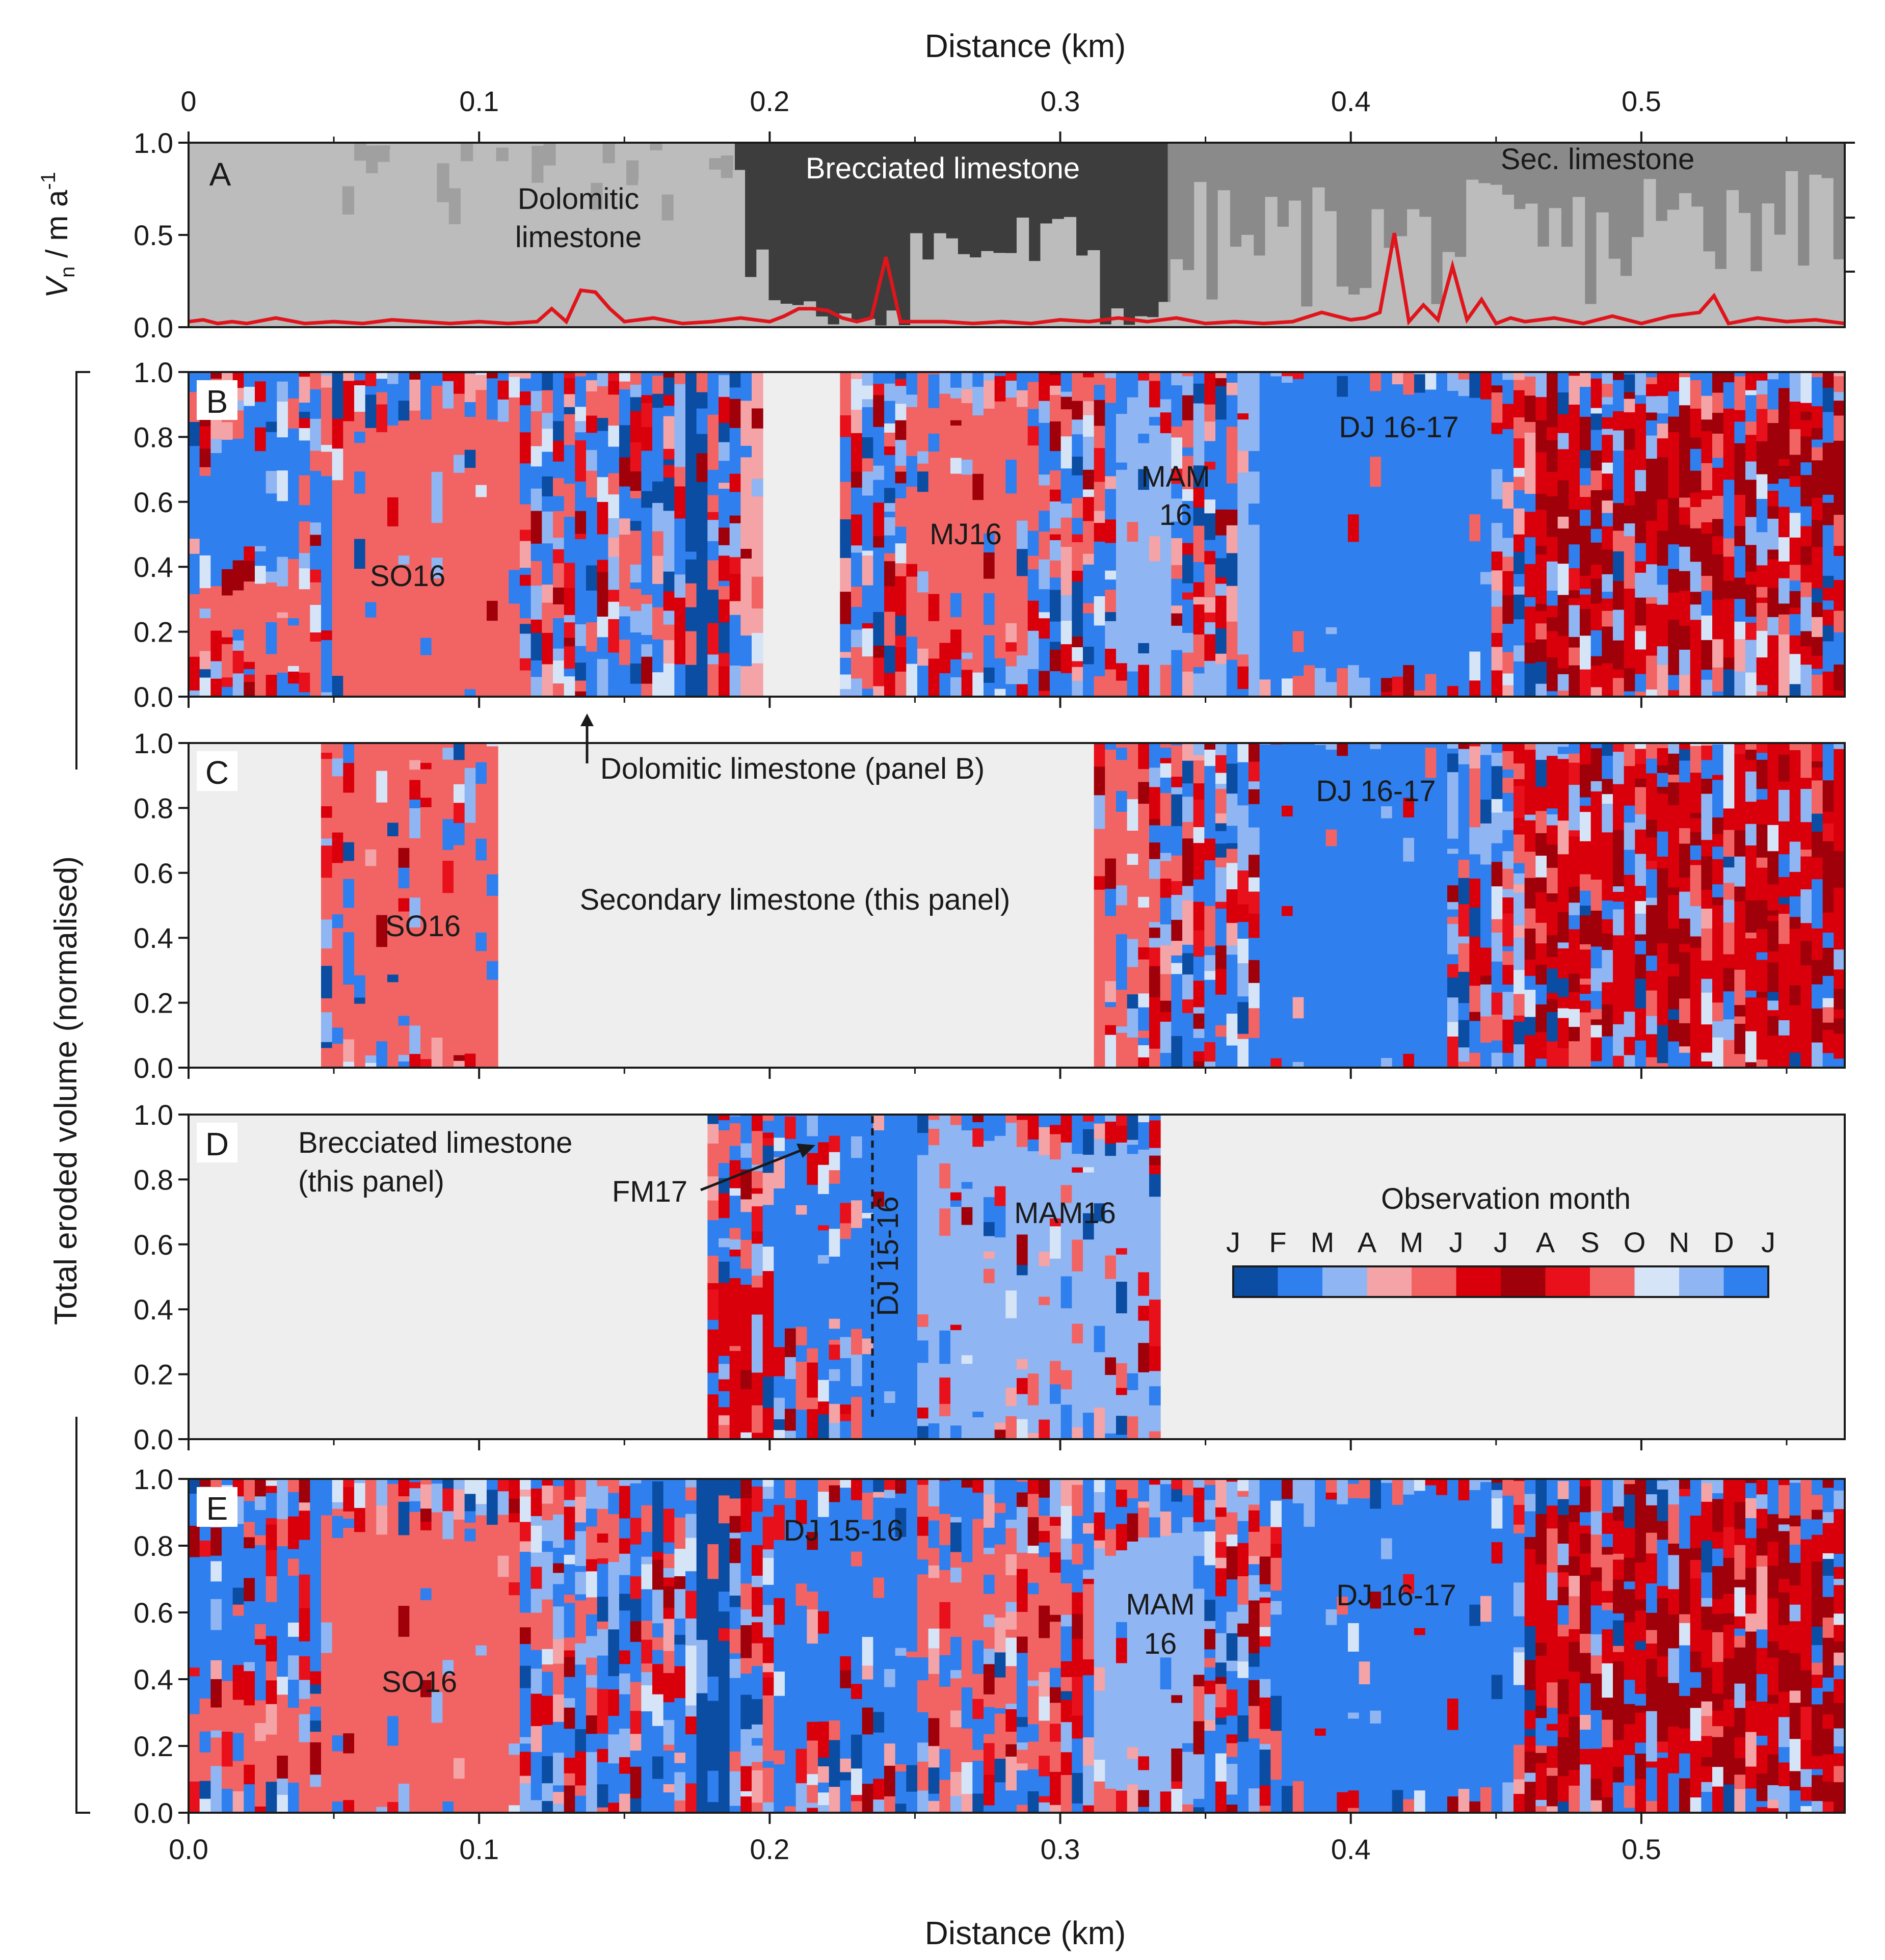 Image resolution: width=1885 pixels, height=1960 pixels. What do you see at coordinates (205, 1548) in the screenshot?
I see `panel-e-cell` at bounding box center [205, 1548].